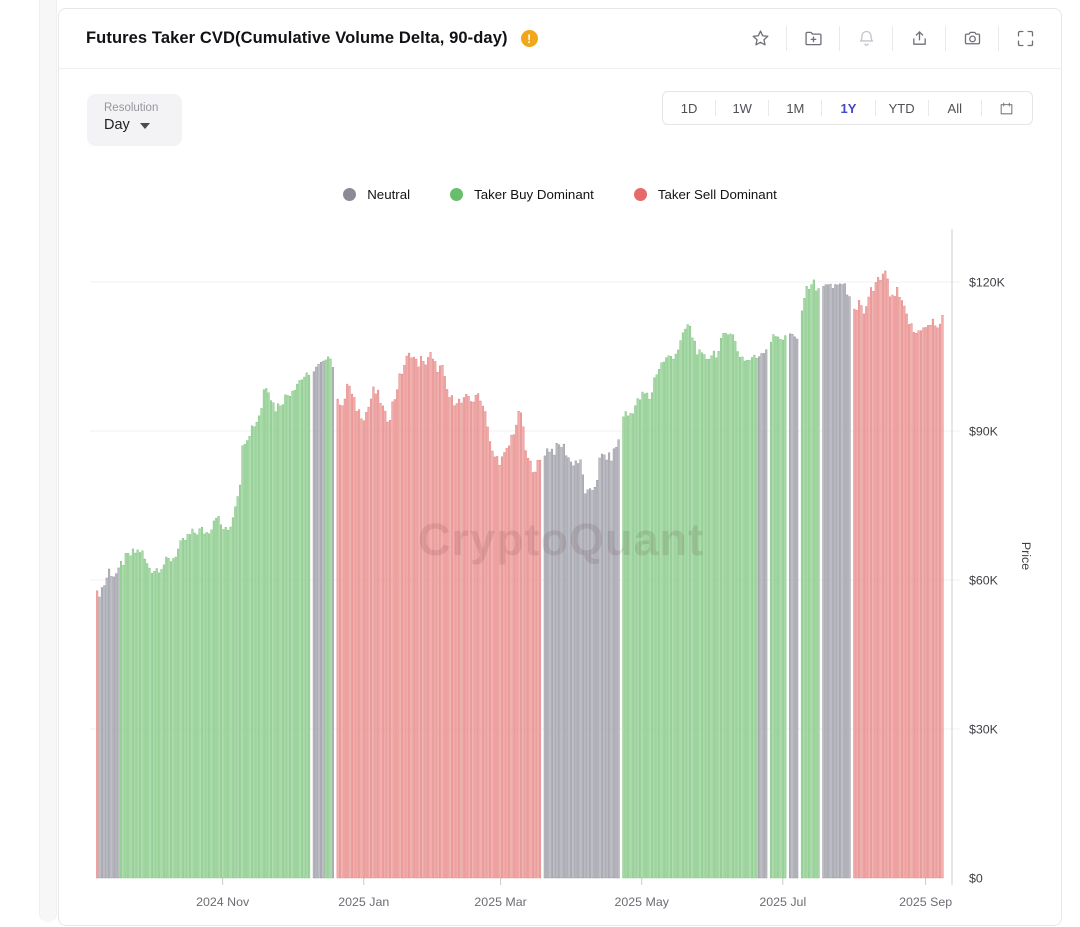 Image resolution: width=1080 pixels, height=927 pixels. What do you see at coordinates (529, 38) in the screenshot?
I see `warning-icon: !` at bounding box center [529, 38].